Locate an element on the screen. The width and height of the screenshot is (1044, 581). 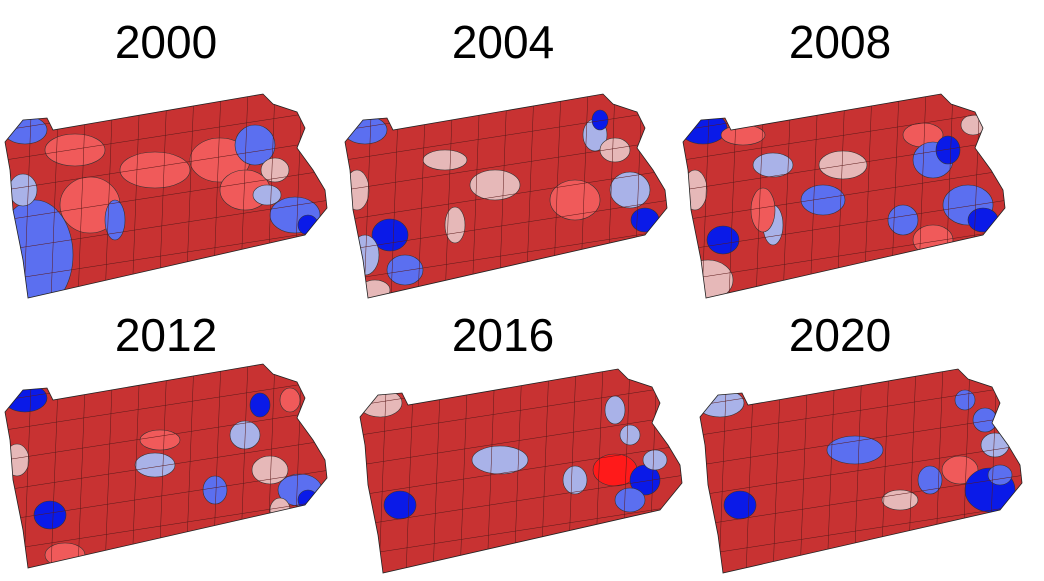
year-label: 2020 is located at coordinates (840, 335).